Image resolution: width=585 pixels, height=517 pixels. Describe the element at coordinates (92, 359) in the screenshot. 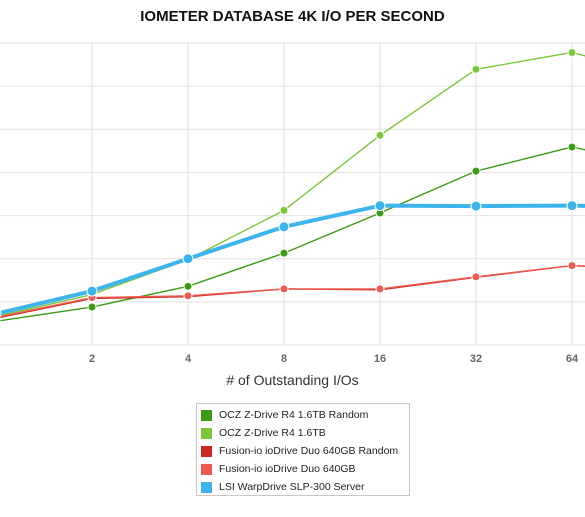

I see `x-tick-label: 2` at that location.